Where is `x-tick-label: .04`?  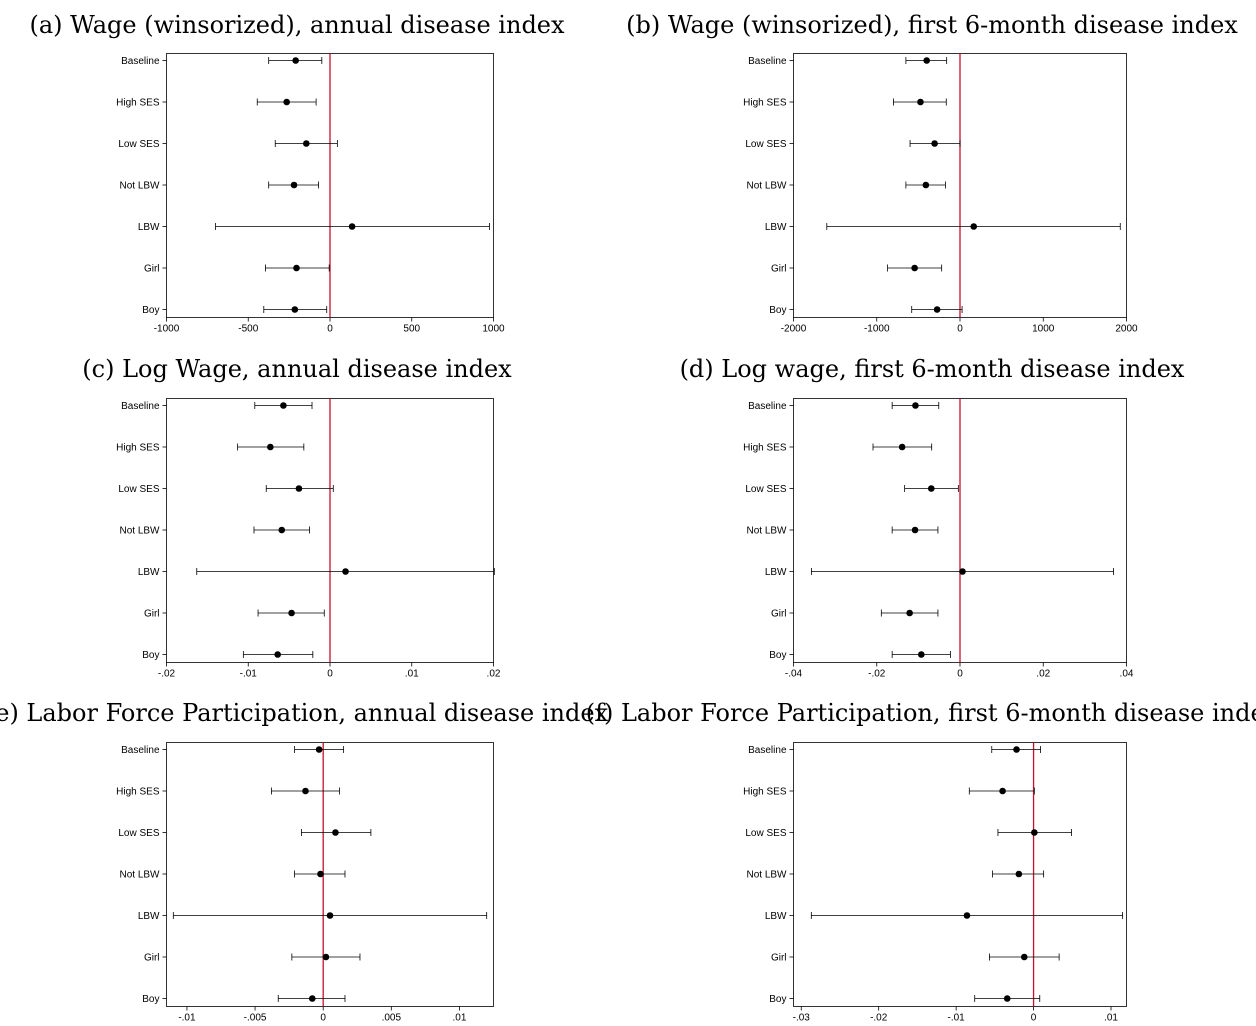 x-tick-label: .04 is located at coordinates (1127, 674).